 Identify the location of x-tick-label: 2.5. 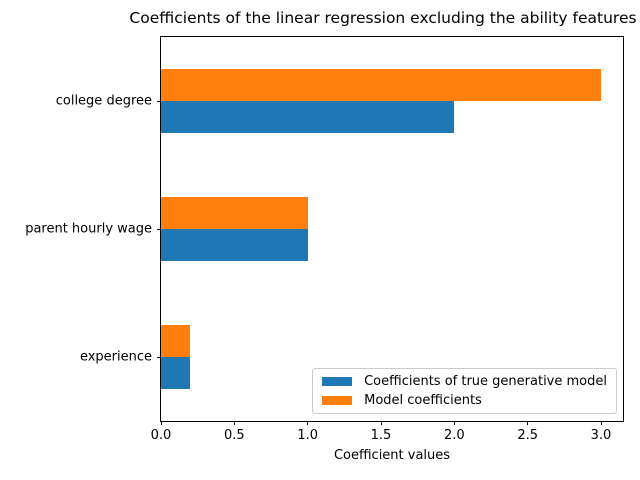
(527, 435).